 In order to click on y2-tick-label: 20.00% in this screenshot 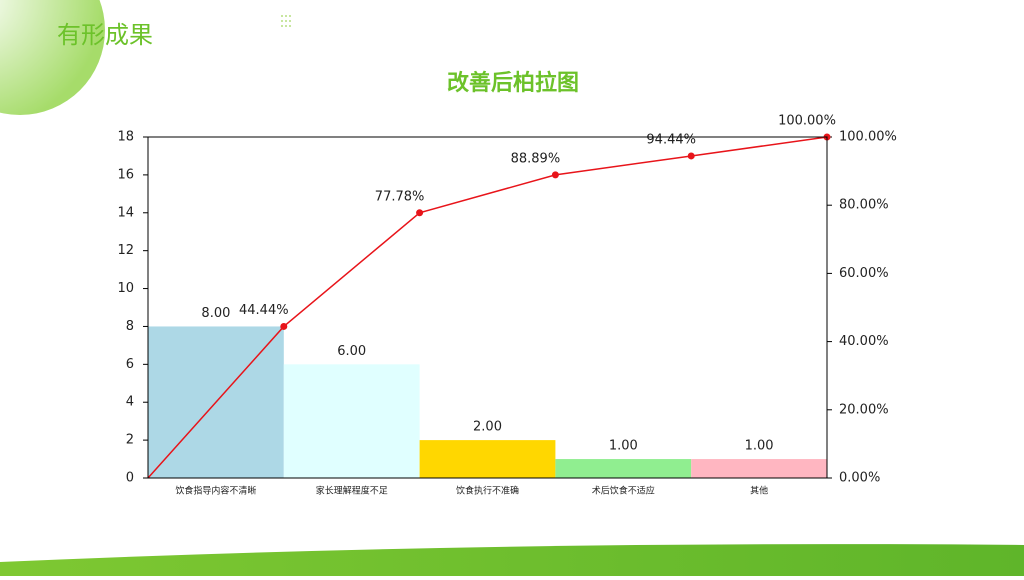, I will do `click(864, 409)`.